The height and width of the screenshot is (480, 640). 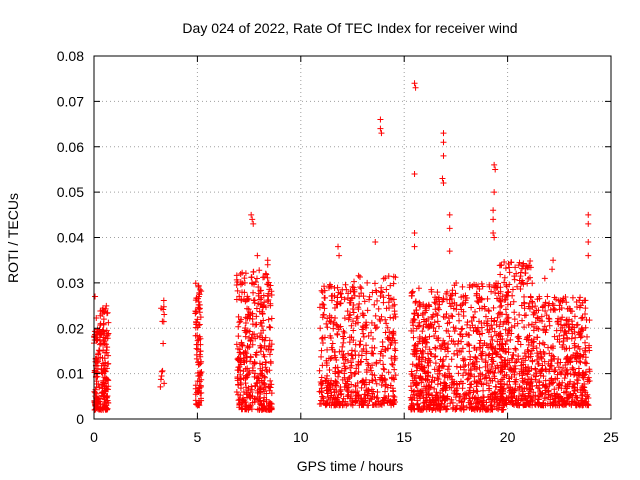 What do you see at coordinates (94, 437) in the screenshot?
I see `x-tick-label: 0` at bounding box center [94, 437].